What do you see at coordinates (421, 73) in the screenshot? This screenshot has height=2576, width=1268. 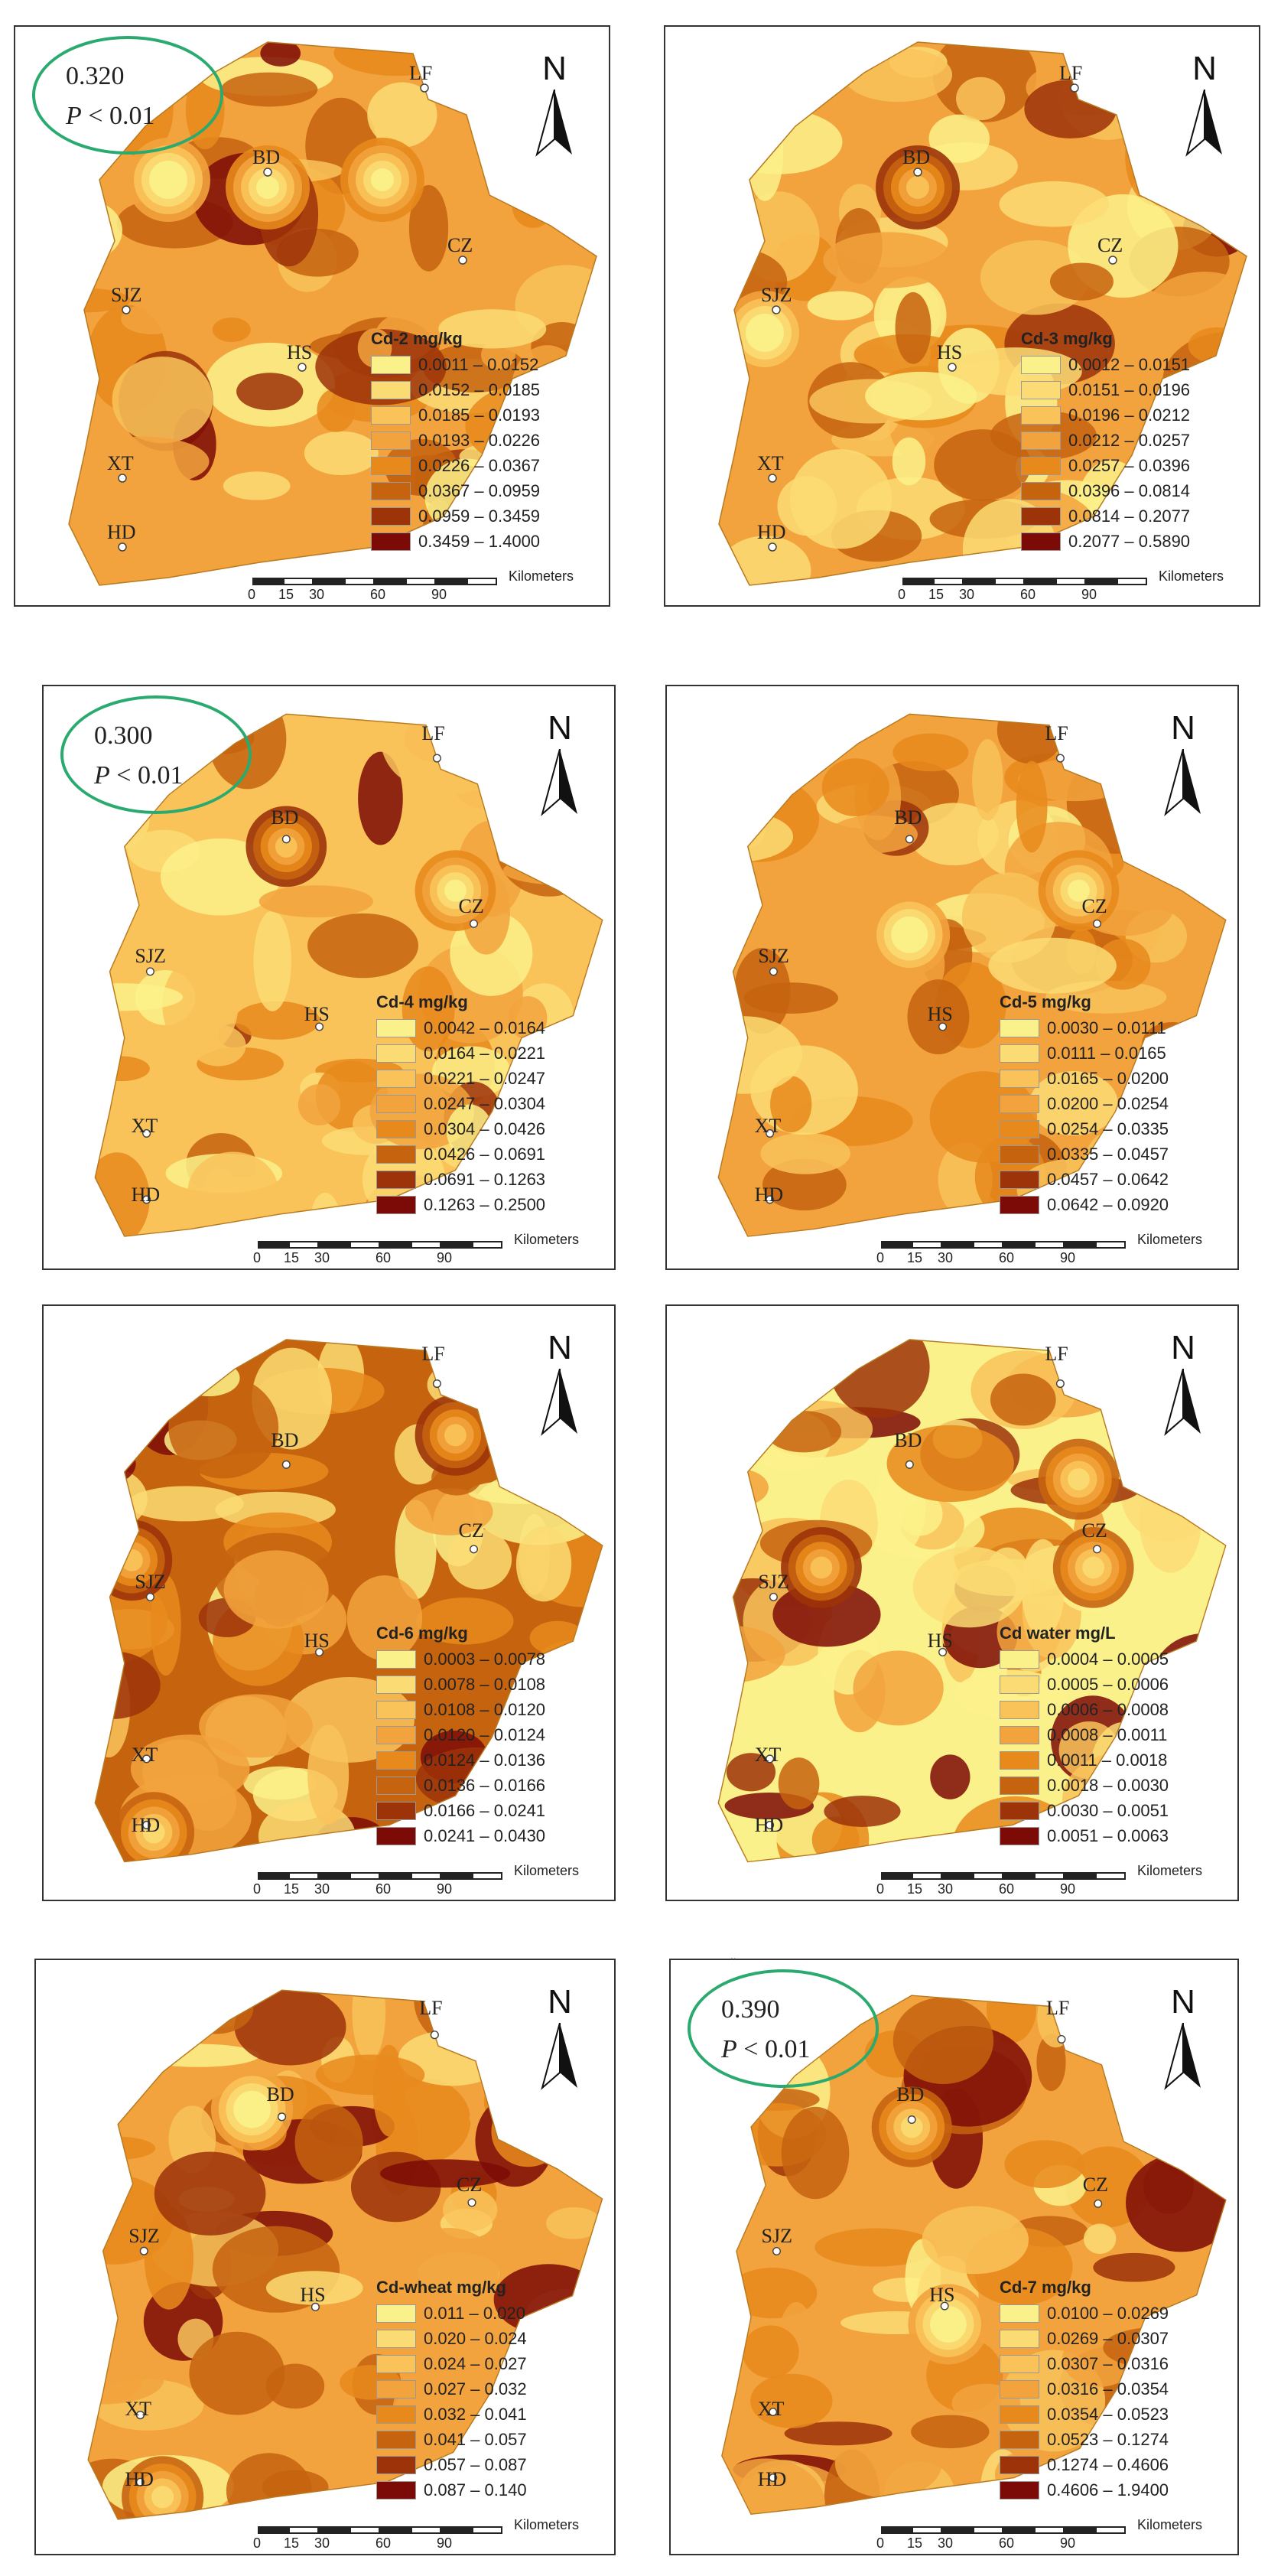 I see `city-label-lf: LF` at bounding box center [421, 73].